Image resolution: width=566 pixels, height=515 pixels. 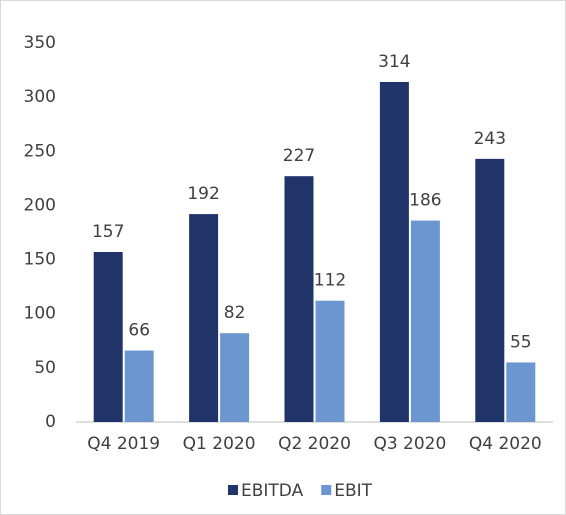 I want to click on data-label: 112, so click(x=330, y=281).